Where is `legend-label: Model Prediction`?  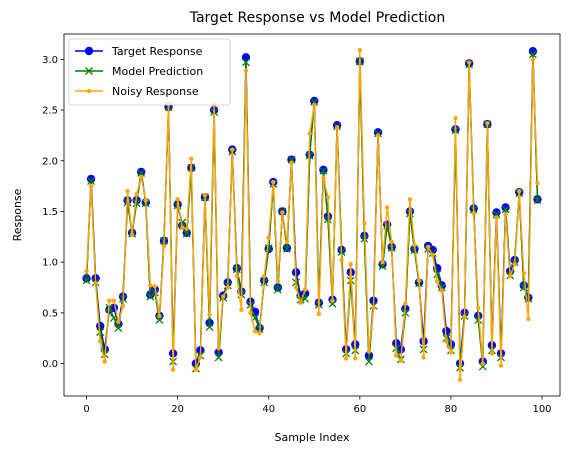 legend-label: Model Prediction is located at coordinates (157, 71).